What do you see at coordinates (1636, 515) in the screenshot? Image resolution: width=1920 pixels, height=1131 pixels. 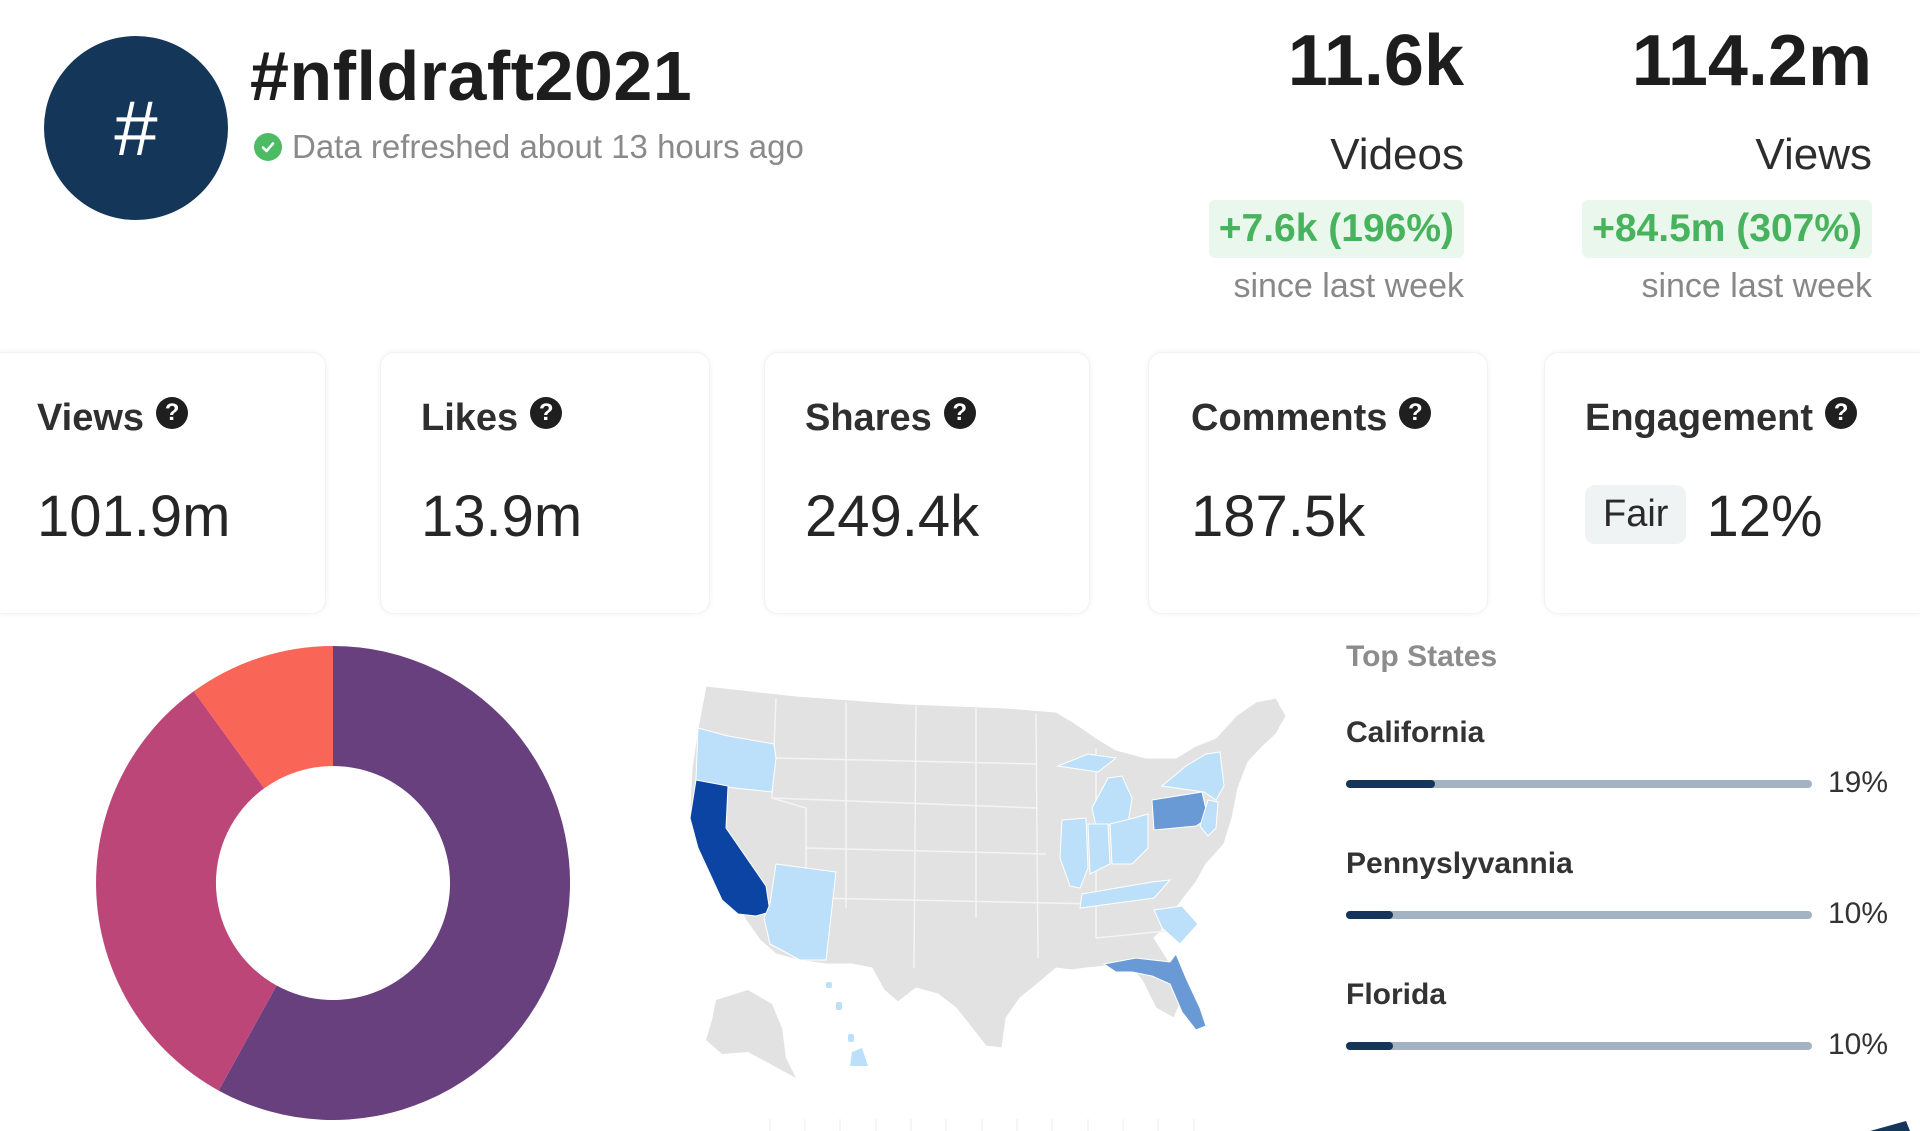 I see `engagement-rating-badge: Fair` at bounding box center [1636, 515].